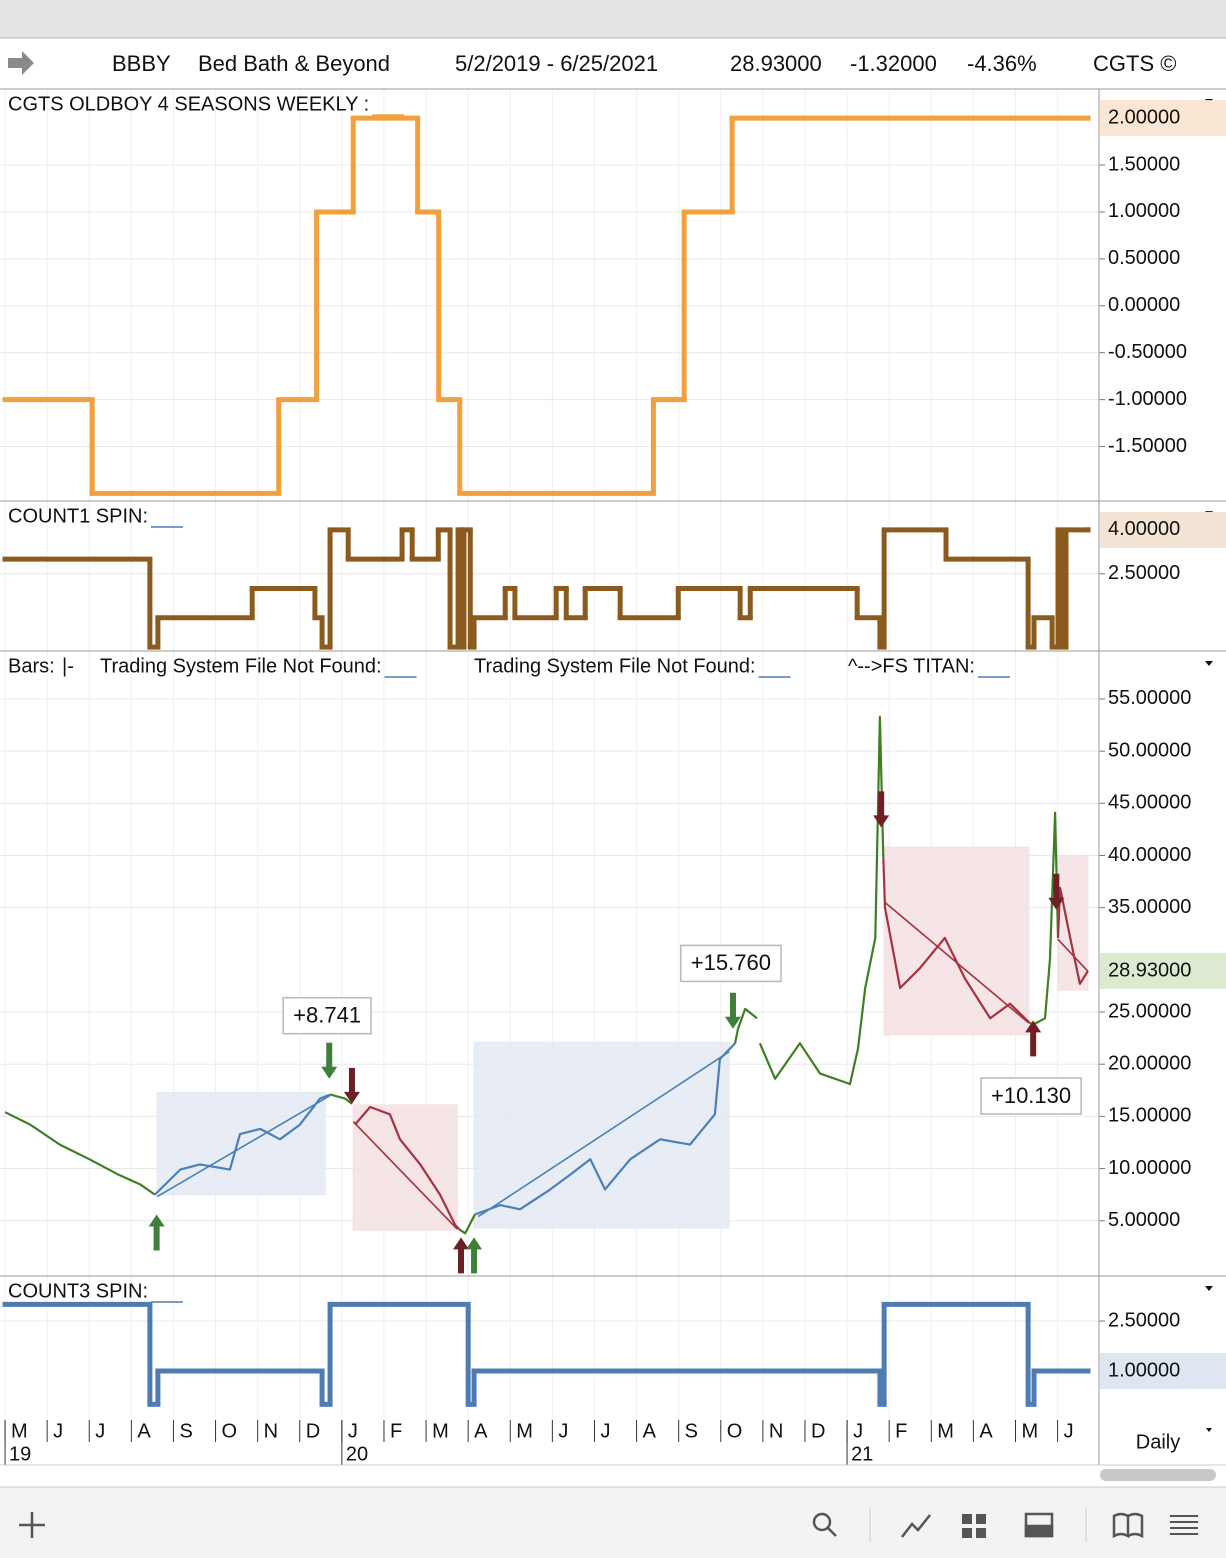 The image size is (1226, 1558). What do you see at coordinates (1002, 63) in the screenshot?
I see `percent-change: -4.36%` at bounding box center [1002, 63].